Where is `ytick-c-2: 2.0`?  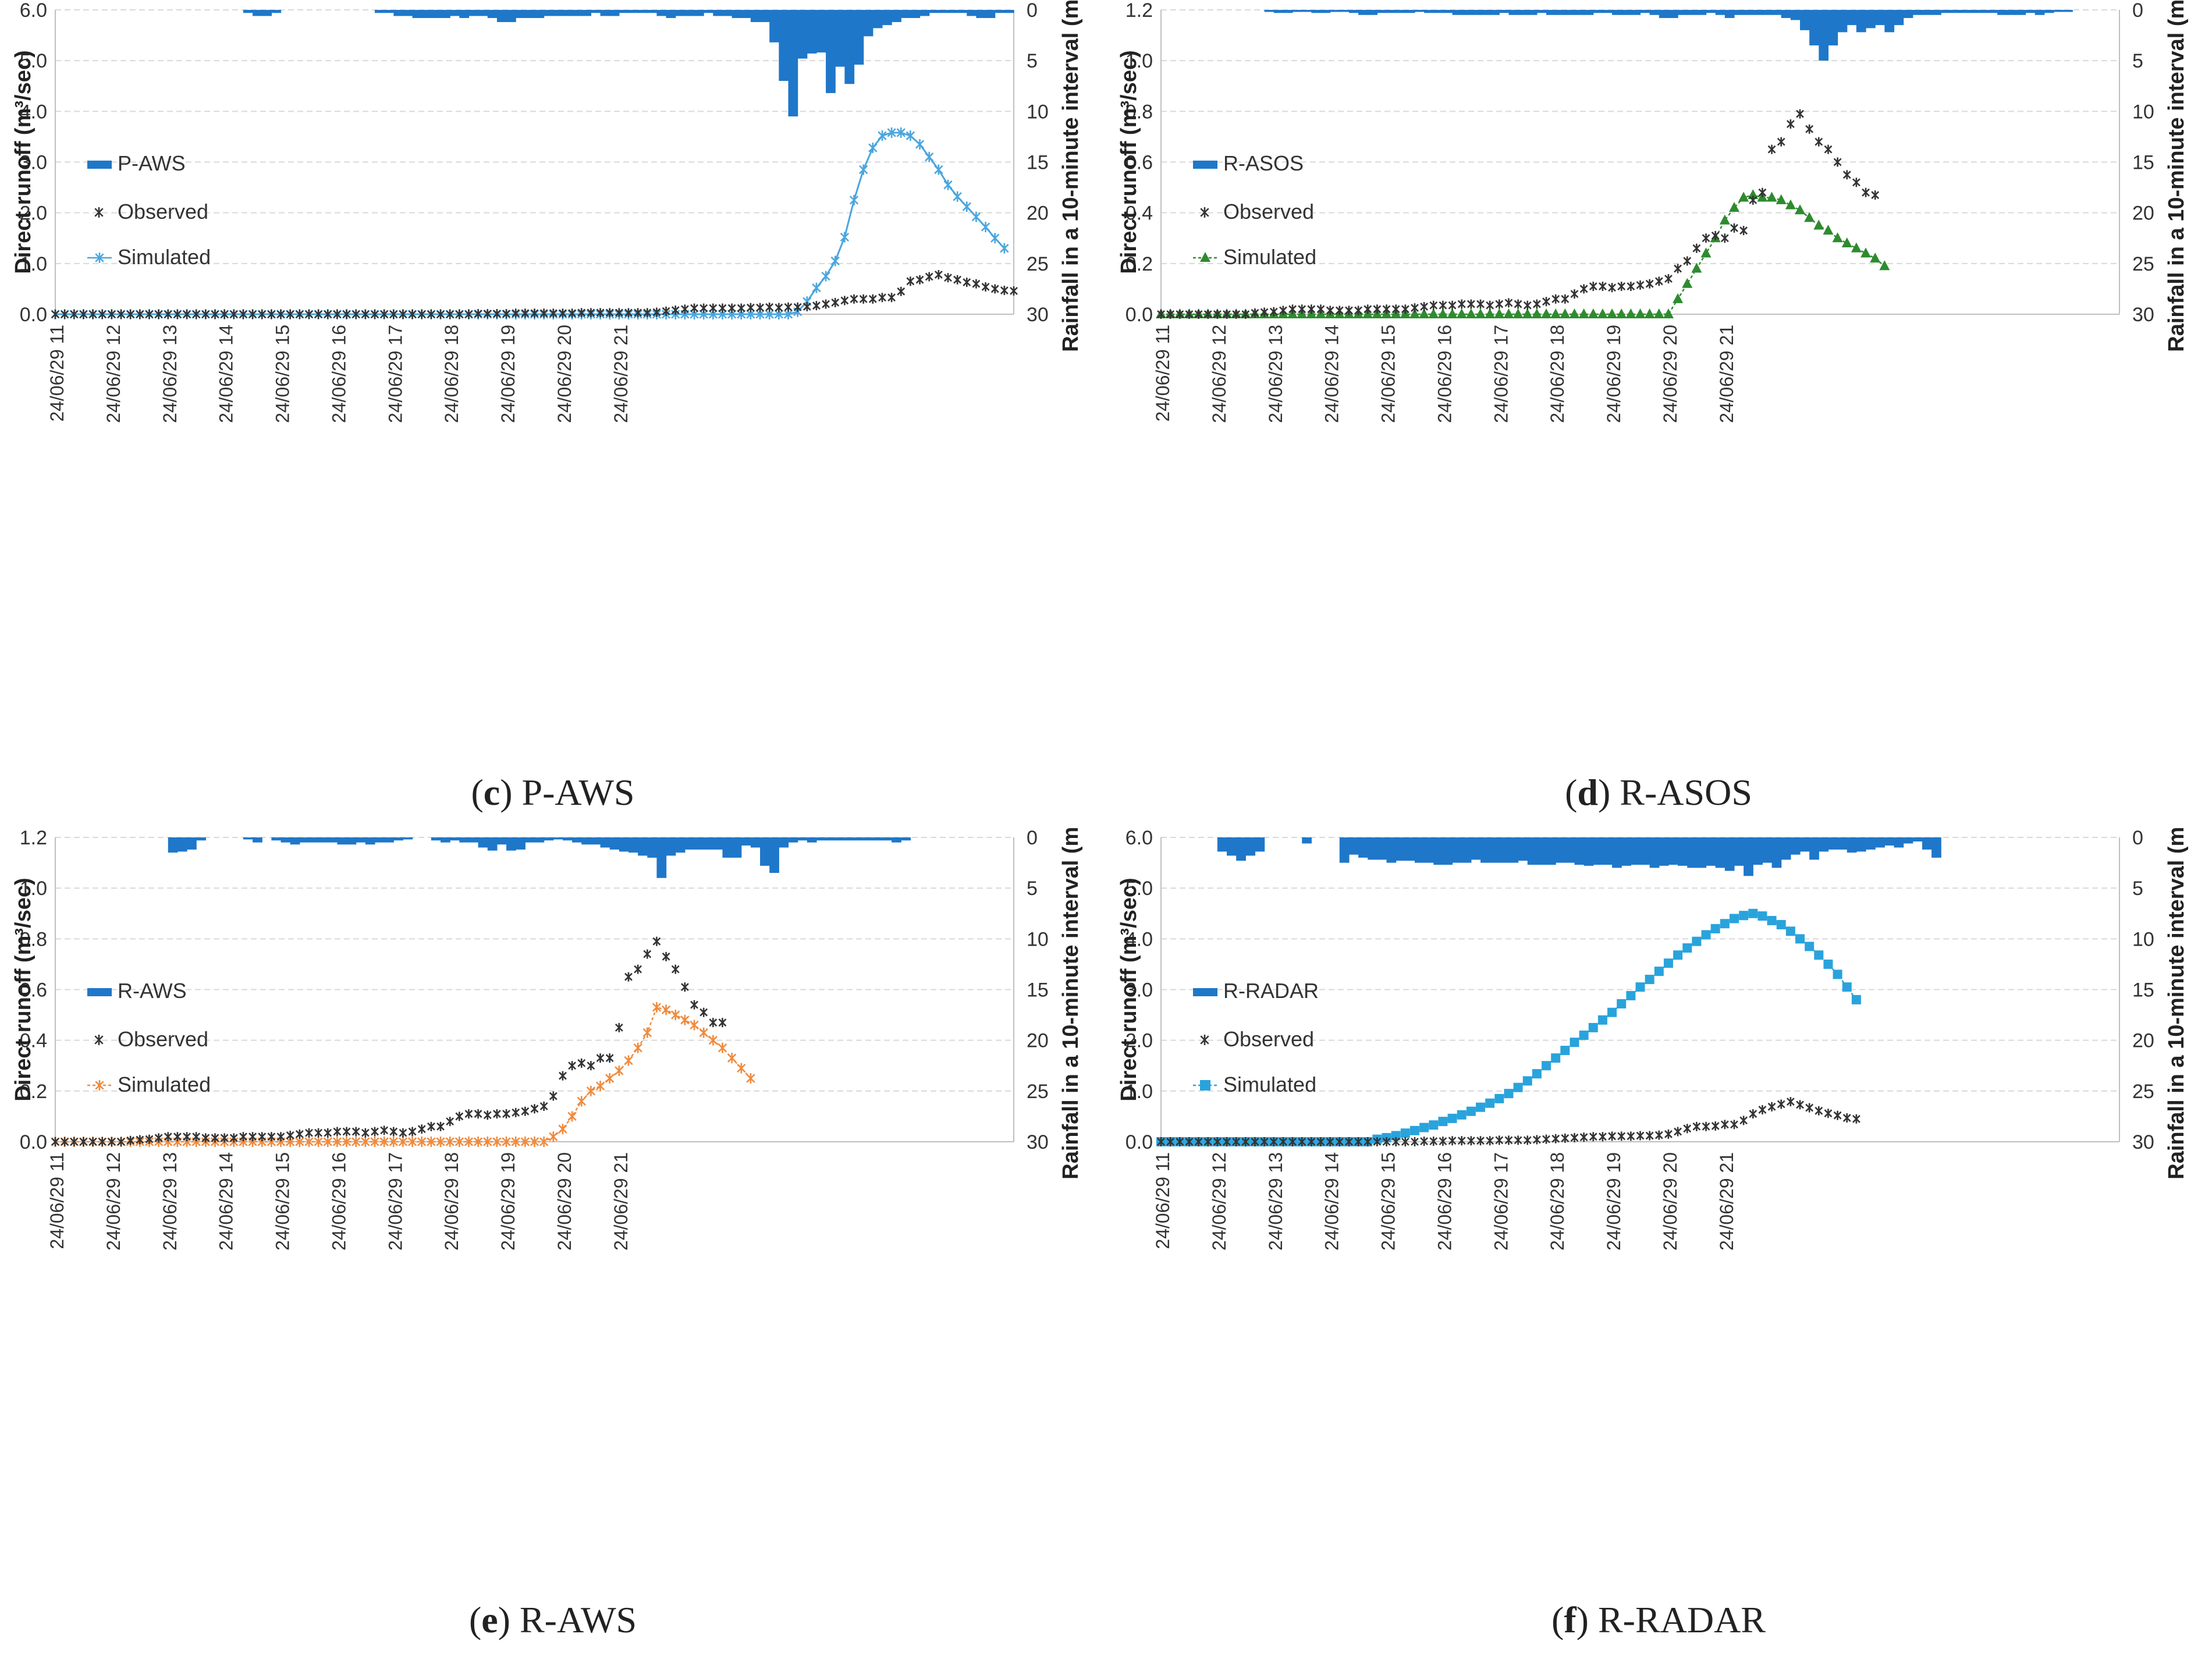
ytick-c-2: 2.0 is located at coordinates (33, 214).